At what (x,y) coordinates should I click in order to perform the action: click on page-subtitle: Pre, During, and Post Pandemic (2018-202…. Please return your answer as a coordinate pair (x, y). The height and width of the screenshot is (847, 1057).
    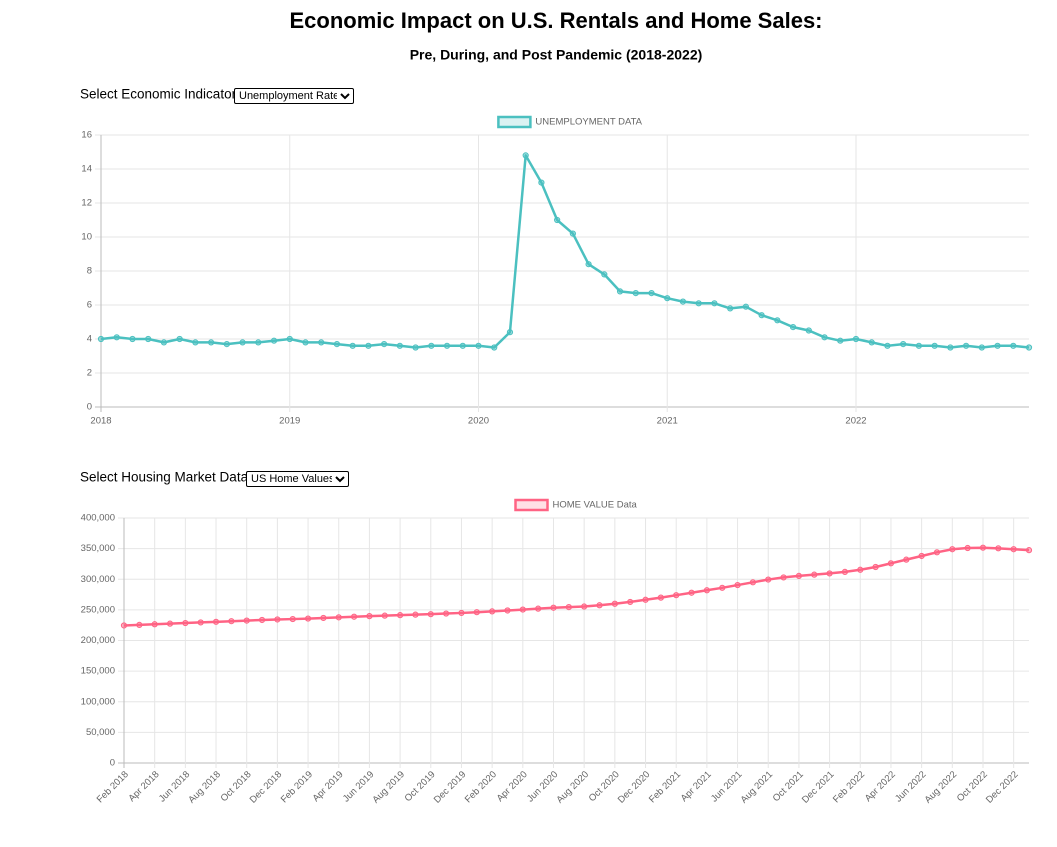
    Looking at the image, I should click on (556, 55).